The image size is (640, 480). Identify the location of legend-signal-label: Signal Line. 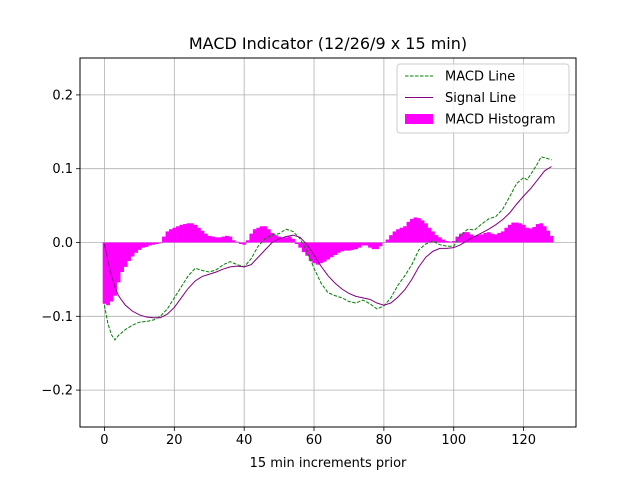
(480, 98).